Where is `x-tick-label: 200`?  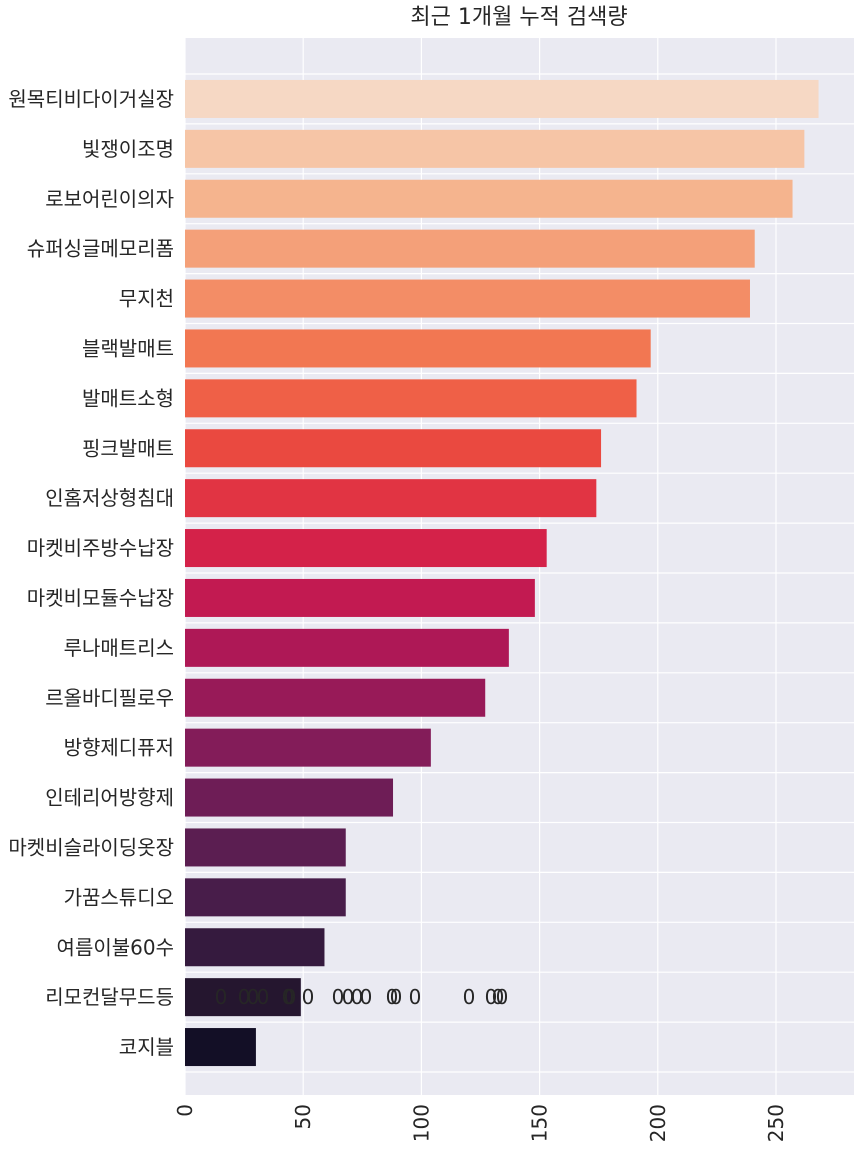 x-tick-label: 200 is located at coordinates (658, 1123).